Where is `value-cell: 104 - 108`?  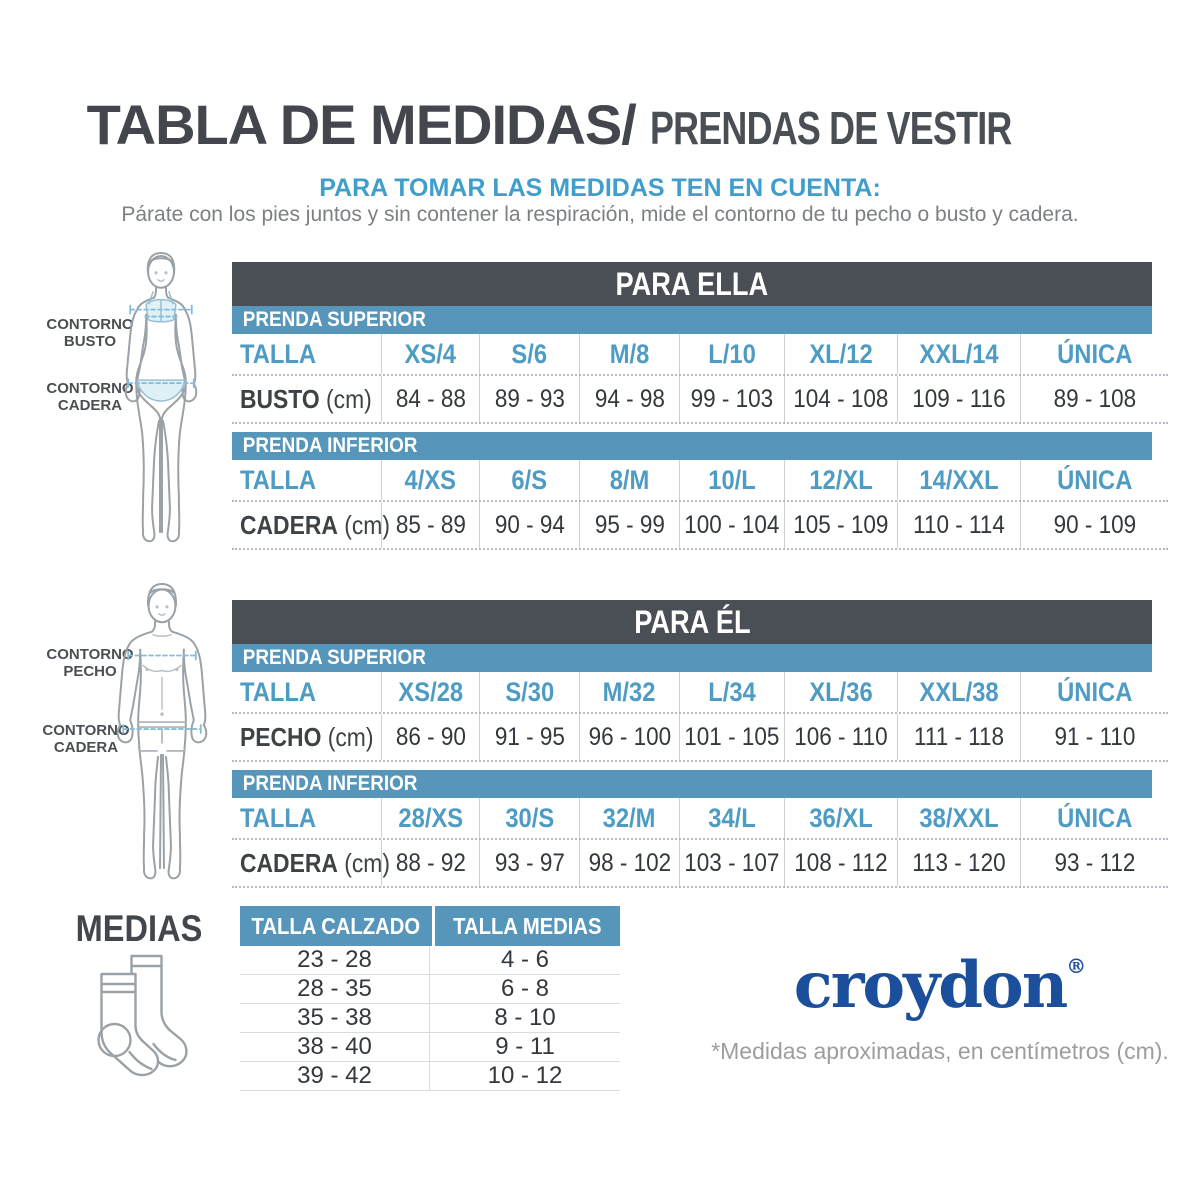
value-cell: 104 - 108 is located at coordinates (841, 398).